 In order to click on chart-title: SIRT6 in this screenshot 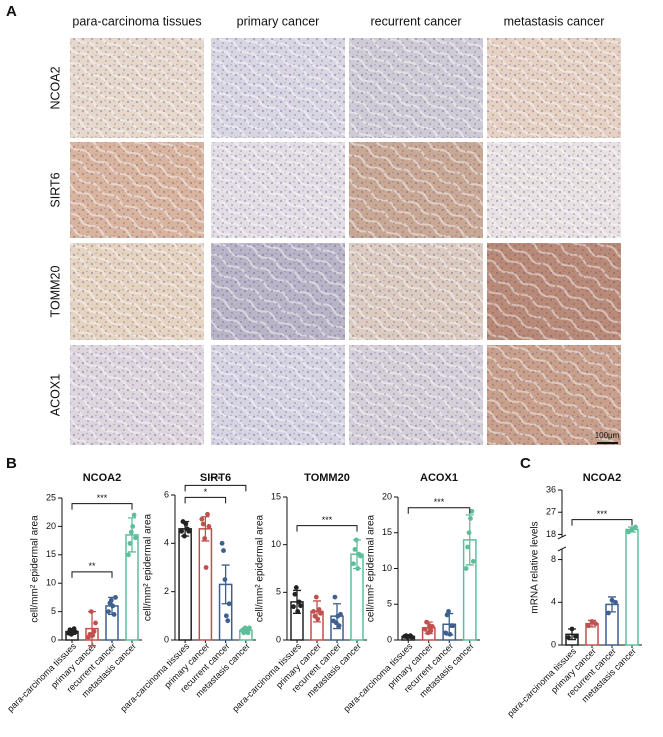, I will do `click(215, 478)`.